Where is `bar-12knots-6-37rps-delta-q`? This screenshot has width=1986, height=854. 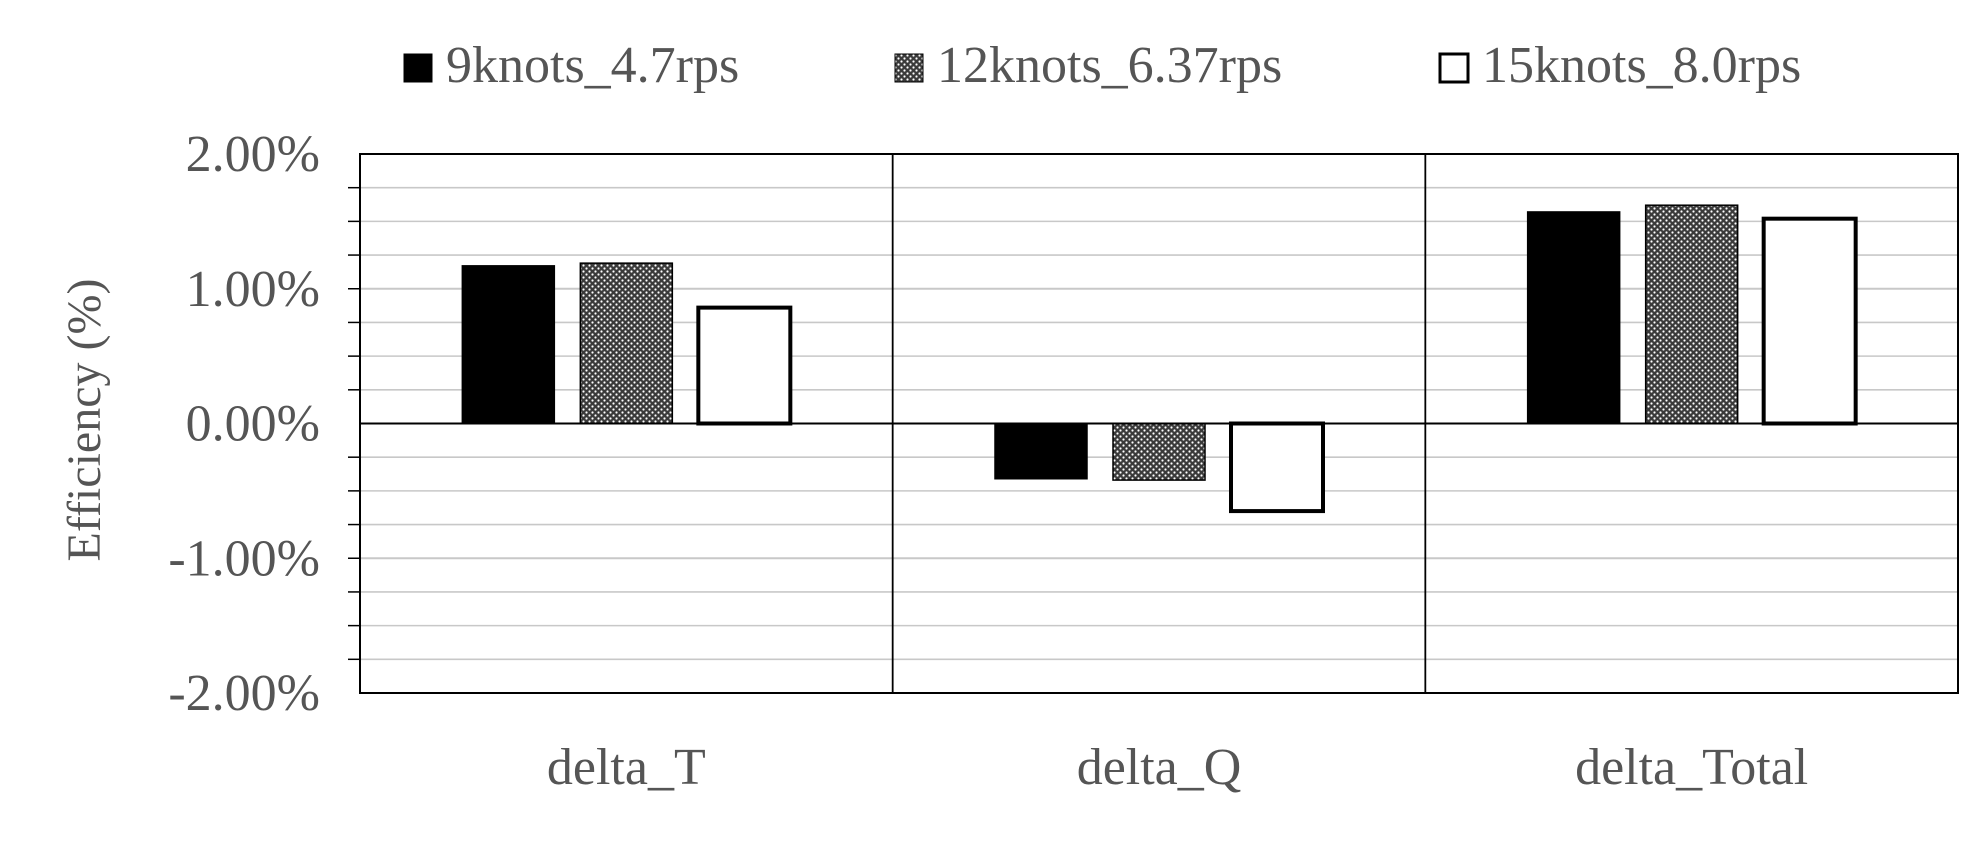 bar-12knots-6-37rps-delta-q is located at coordinates (1159, 451).